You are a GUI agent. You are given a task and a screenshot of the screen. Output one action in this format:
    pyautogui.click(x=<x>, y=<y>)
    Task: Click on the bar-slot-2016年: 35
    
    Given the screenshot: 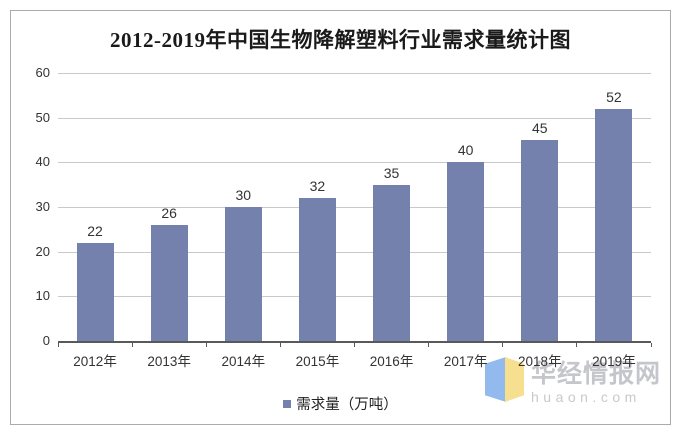 What is the action you would take?
    pyautogui.click(x=392, y=207)
    